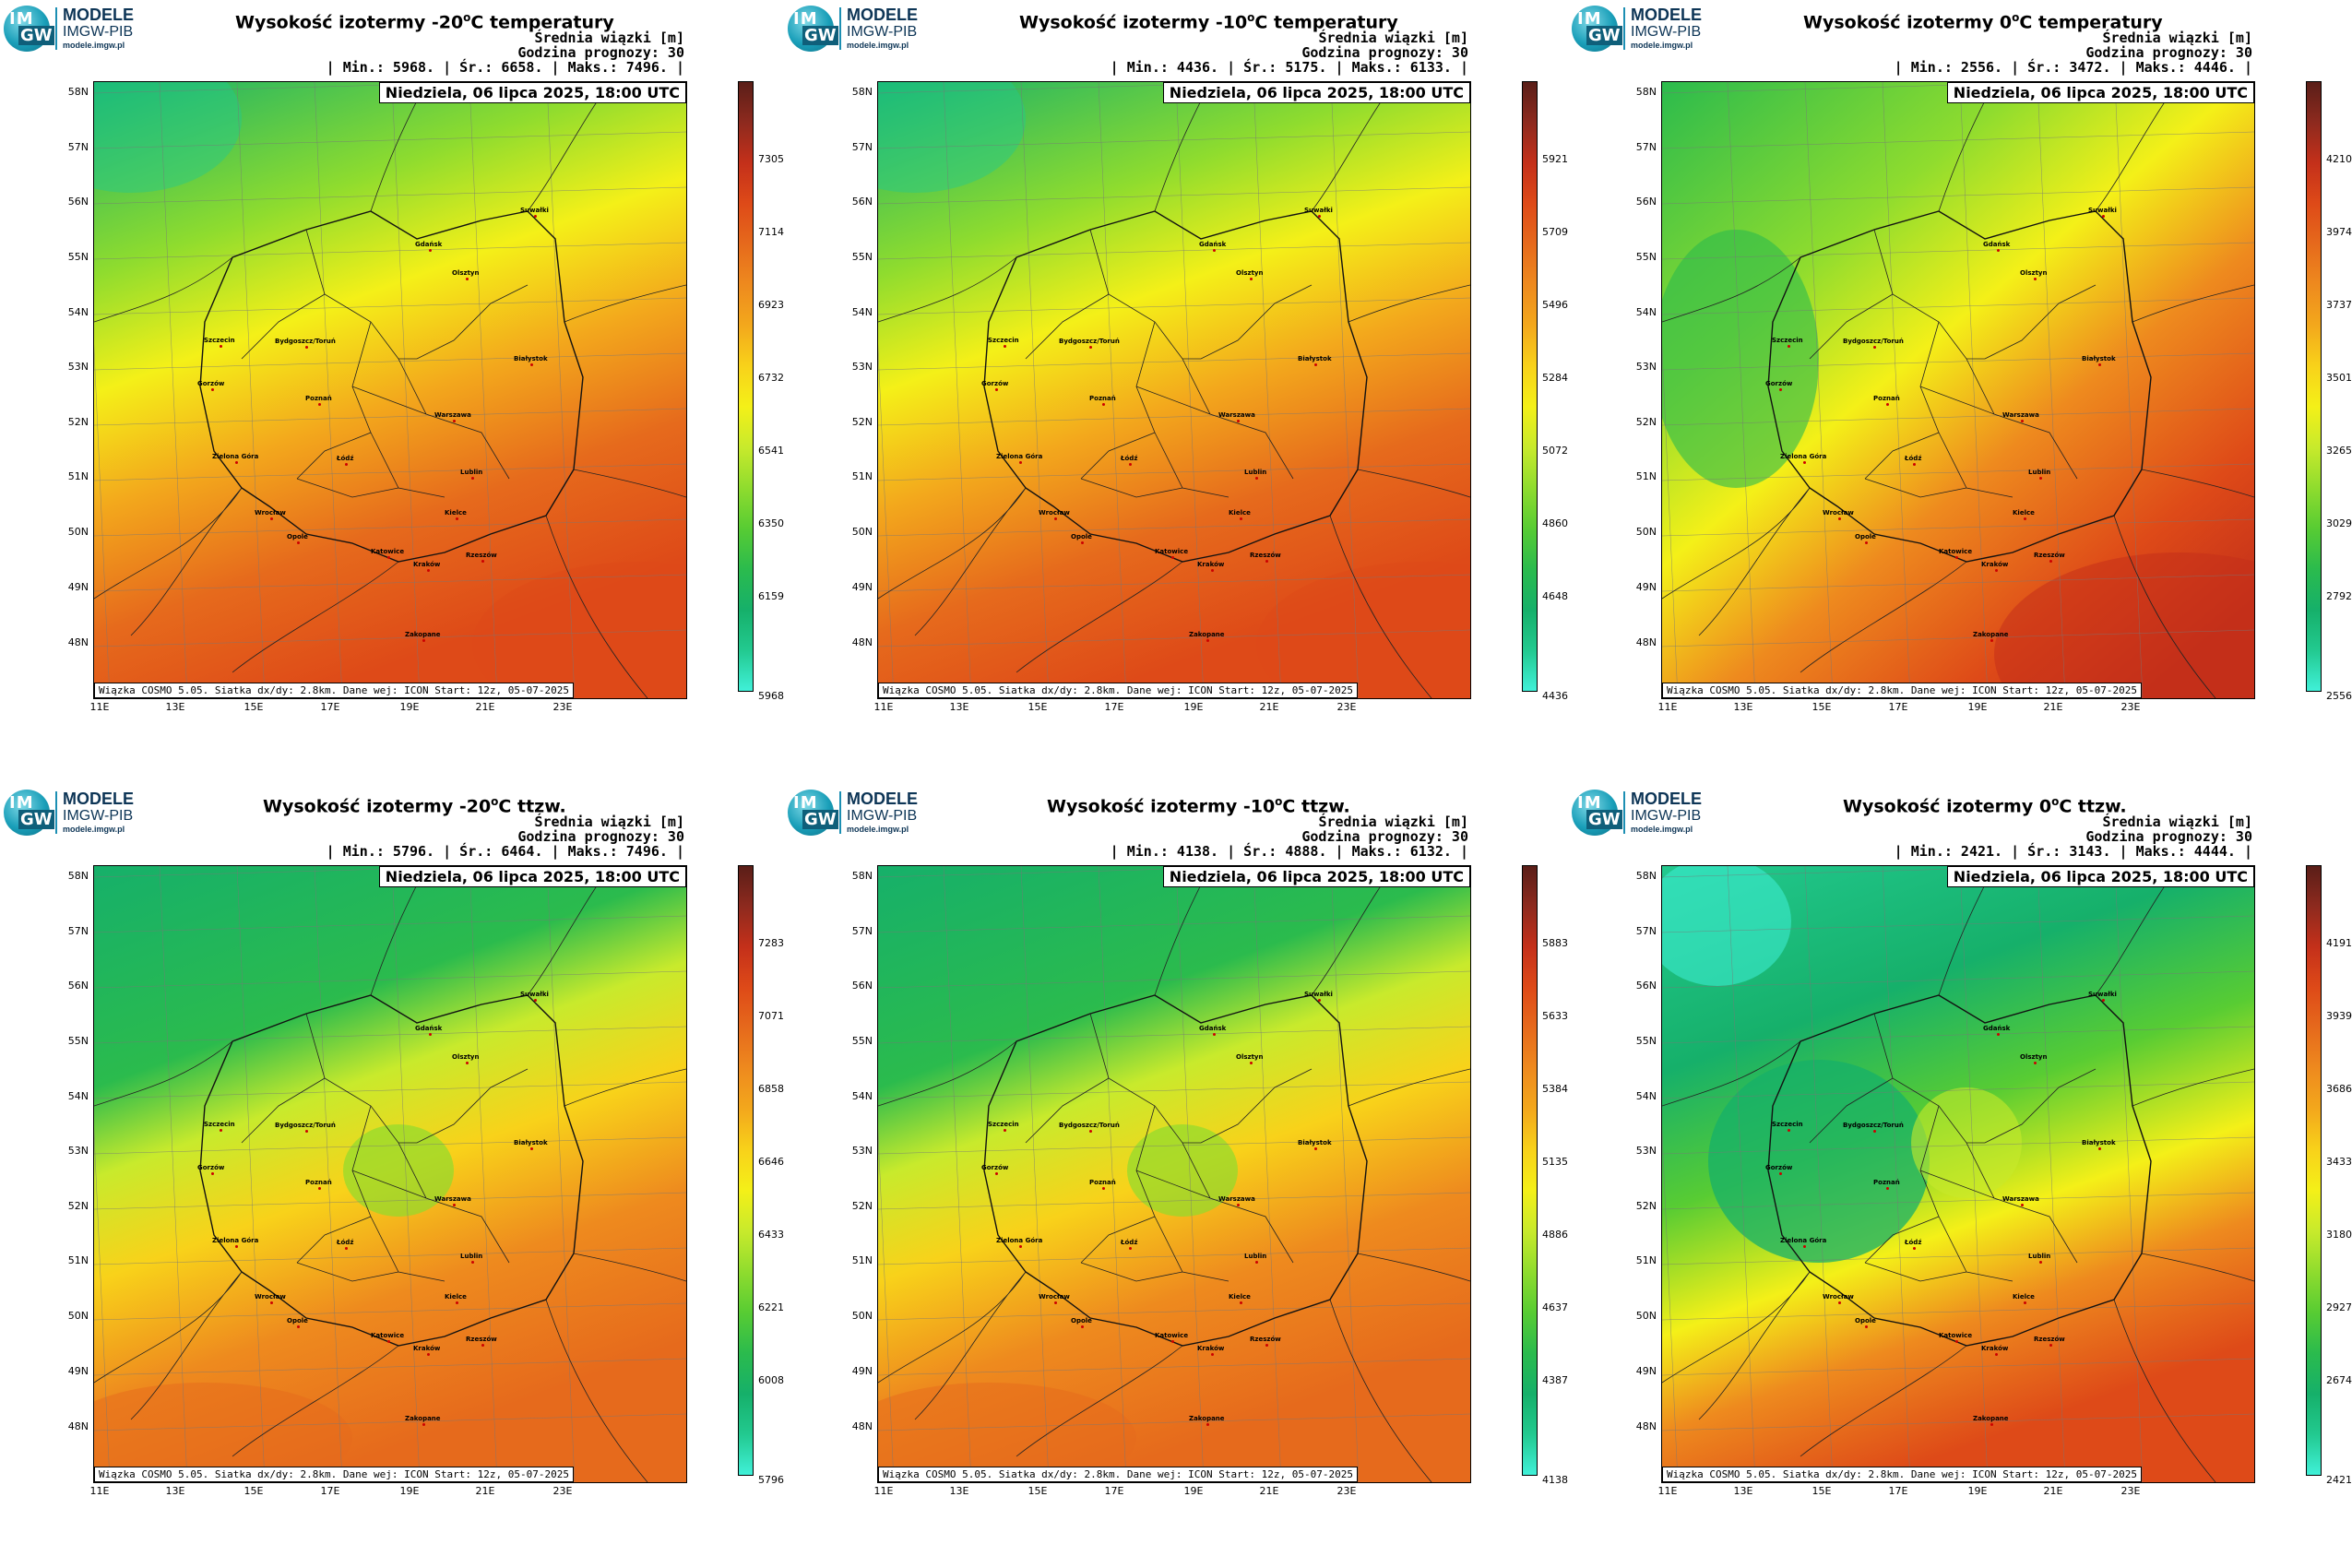 The width and height of the screenshot is (2352, 1568). What do you see at coordinates (2177, 822) in the screenshot?
I see `beam-label: Średnia wiązki [m]` at bounding box center [2177, 822].